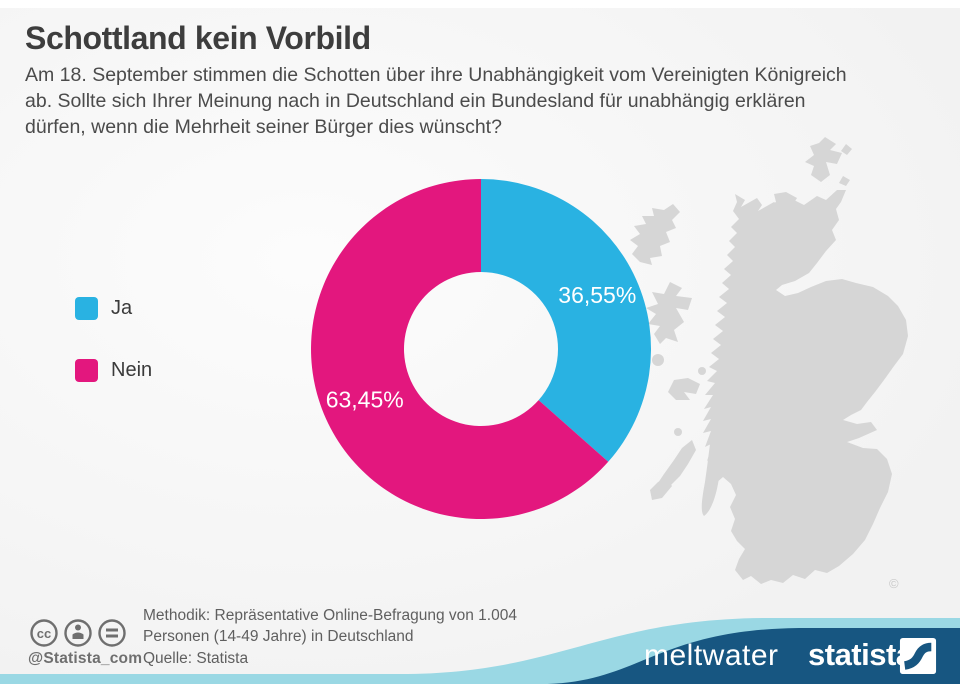 The width and height of the screenshot is (960, 684). Describe the element at coordinates (711, 472) in the screenshot. I see `kintyre-peninsula-shape` at that location.